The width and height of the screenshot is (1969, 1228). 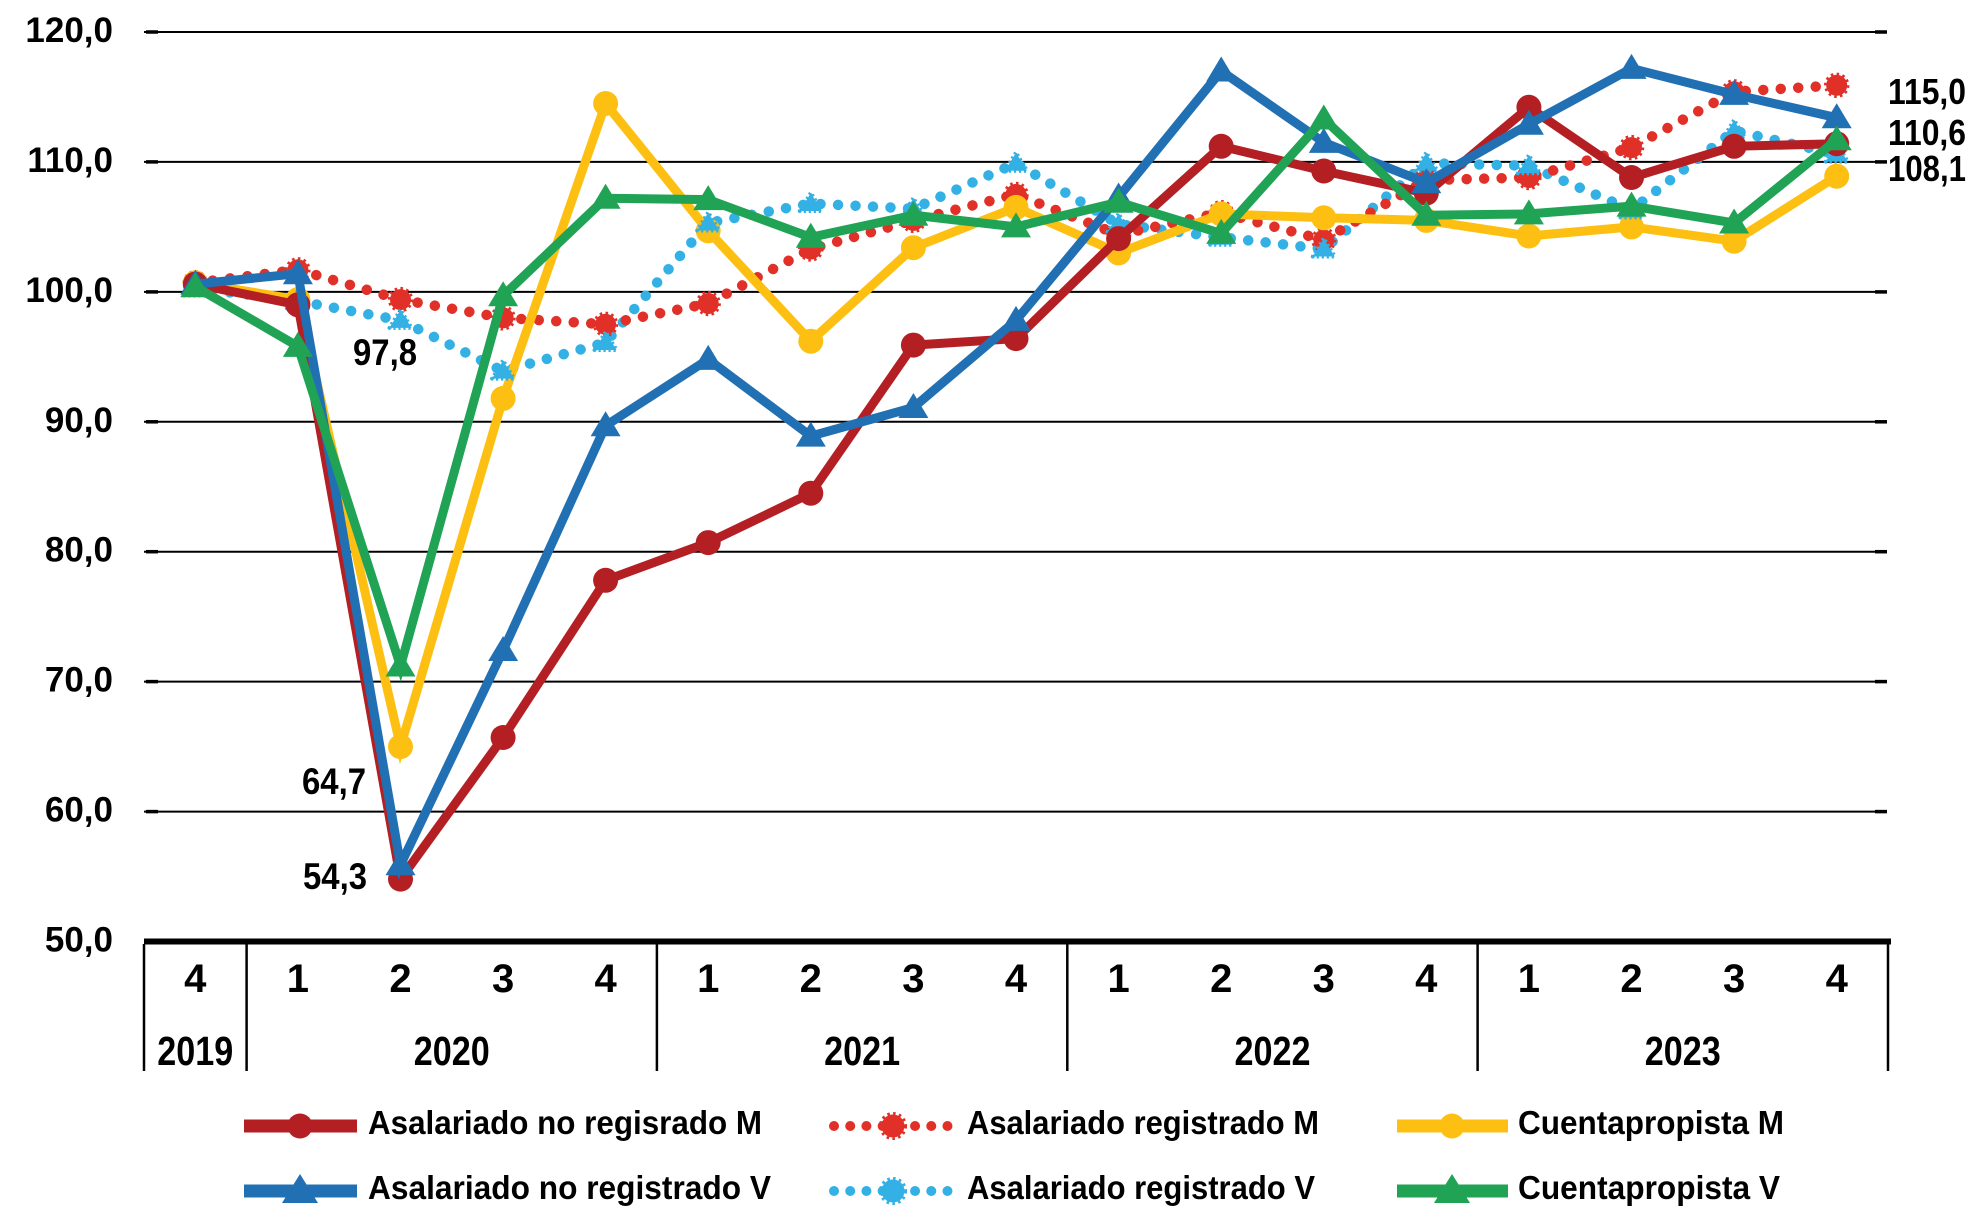 I want to click on svg-text: 2022, so click(x=1273, y=1051).